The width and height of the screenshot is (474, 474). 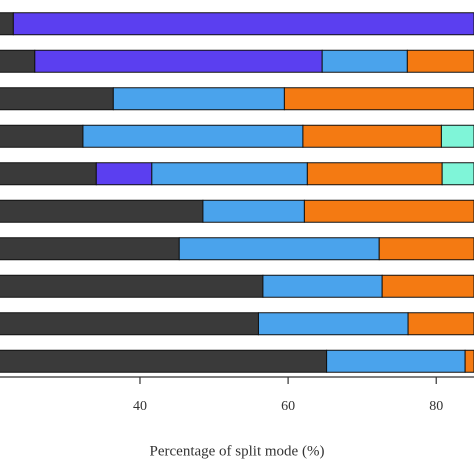 What do you see at coordinates (288, 406) in the screenshot?
I see `x-tick-label: 60` at bounding box center [288, 406].